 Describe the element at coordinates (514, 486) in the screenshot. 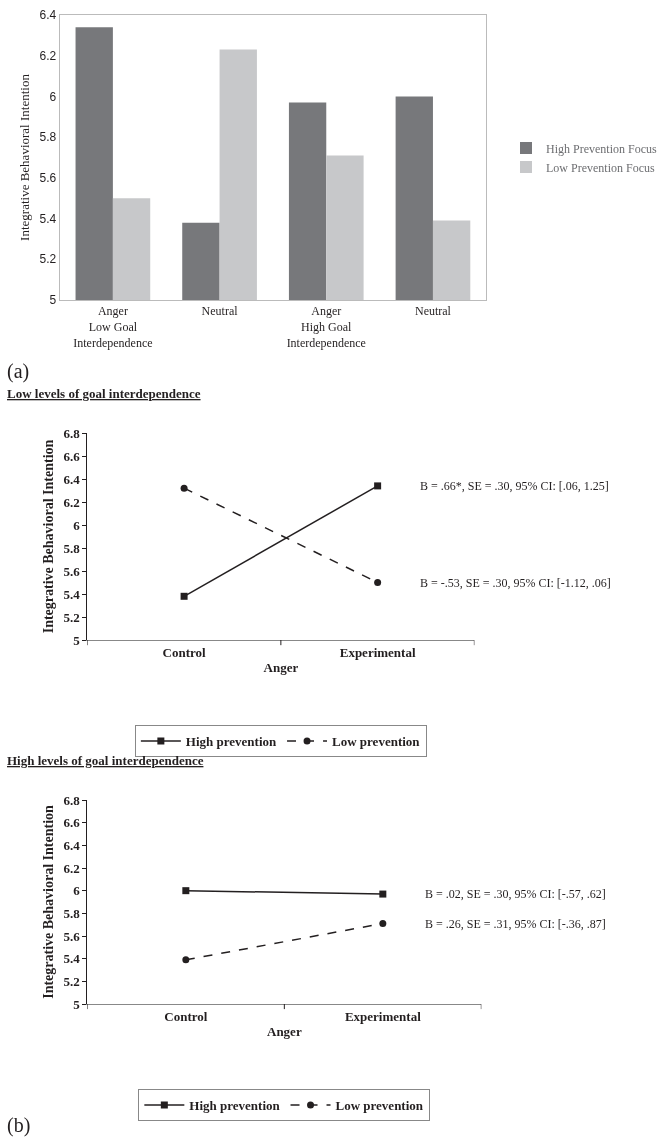

I see `annotation: B = .66*, SE = .30, 95% CI: [.06, 1.25]` at that location.